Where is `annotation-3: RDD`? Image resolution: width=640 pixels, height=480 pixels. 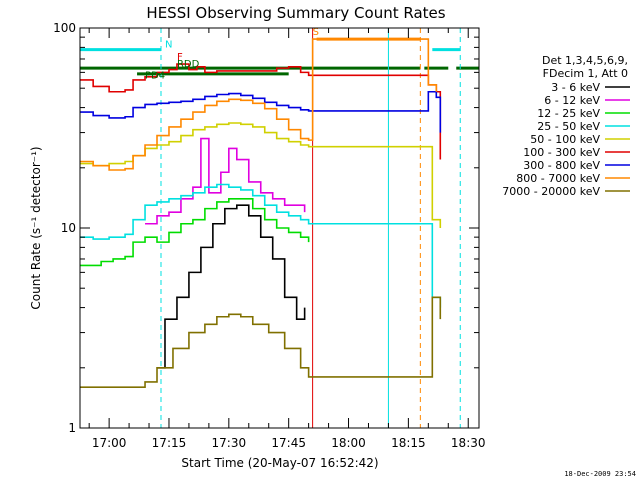 annotation-3: RDD is located at coordinates (188, 64).